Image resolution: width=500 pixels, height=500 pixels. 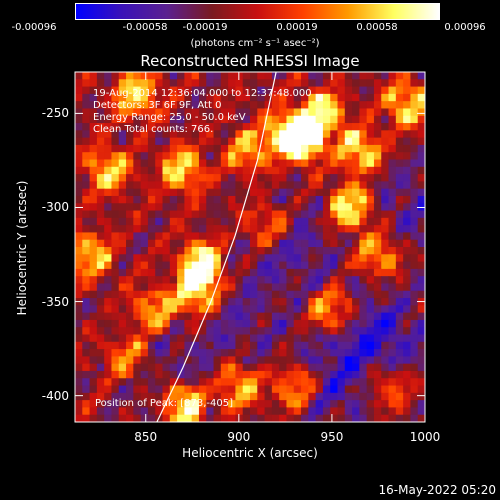 I want to click on x-tick-label: 1000, so click(x=425, y=437).